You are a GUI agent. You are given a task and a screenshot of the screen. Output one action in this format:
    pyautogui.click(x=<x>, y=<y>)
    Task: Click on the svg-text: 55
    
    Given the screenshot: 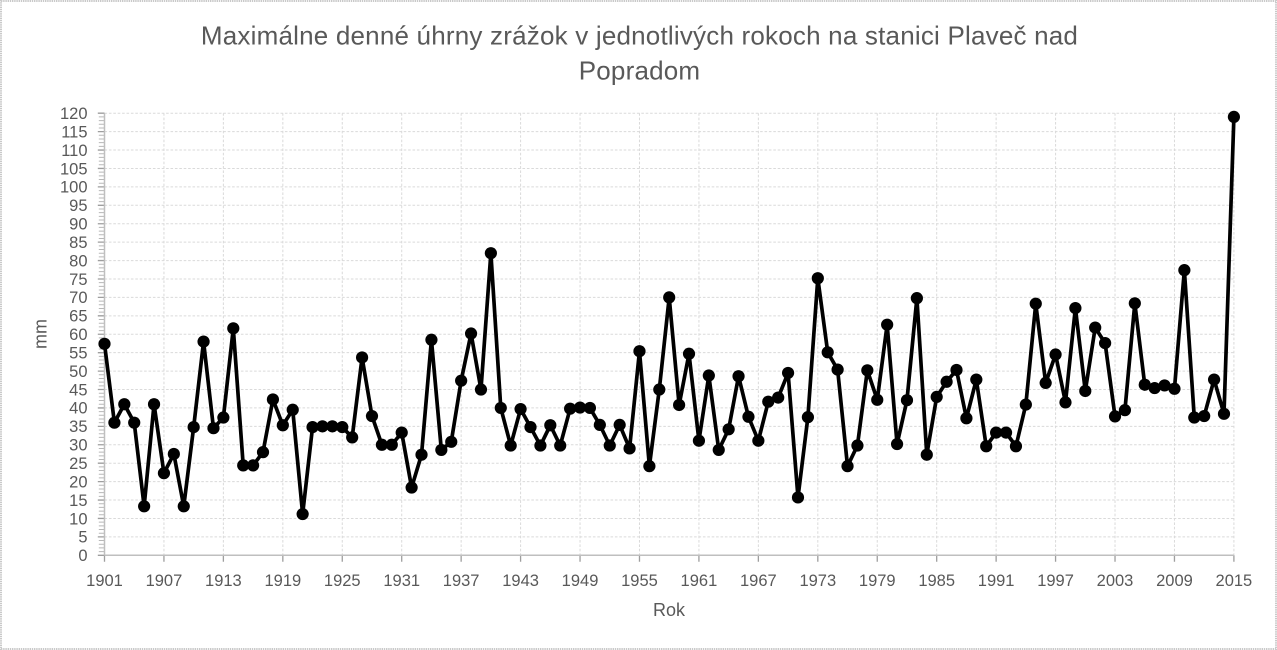 What is the action you would take?
    pyautogui.click(x=78, y=353)
    